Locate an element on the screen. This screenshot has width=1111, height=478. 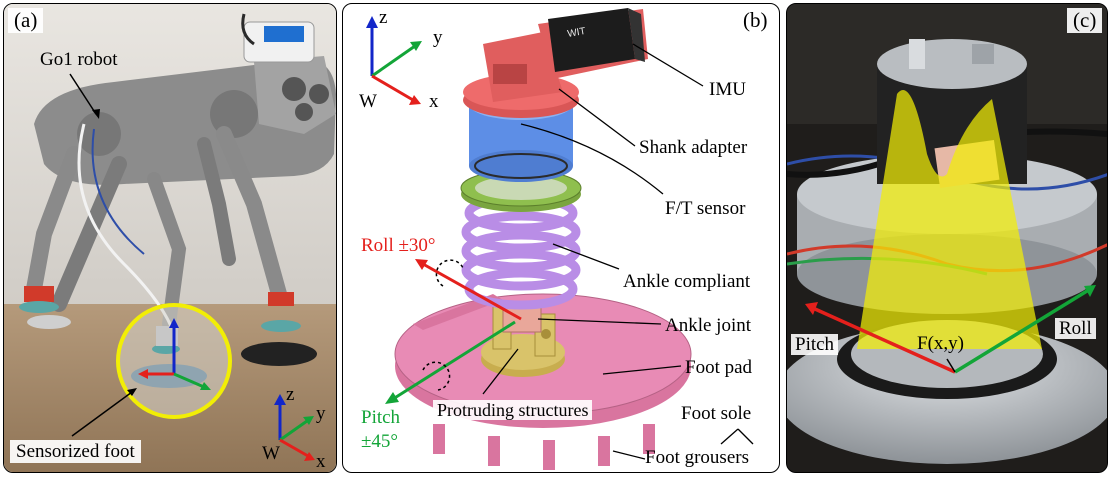
ankle-compliant-spring is located at coordinates (521, 251).